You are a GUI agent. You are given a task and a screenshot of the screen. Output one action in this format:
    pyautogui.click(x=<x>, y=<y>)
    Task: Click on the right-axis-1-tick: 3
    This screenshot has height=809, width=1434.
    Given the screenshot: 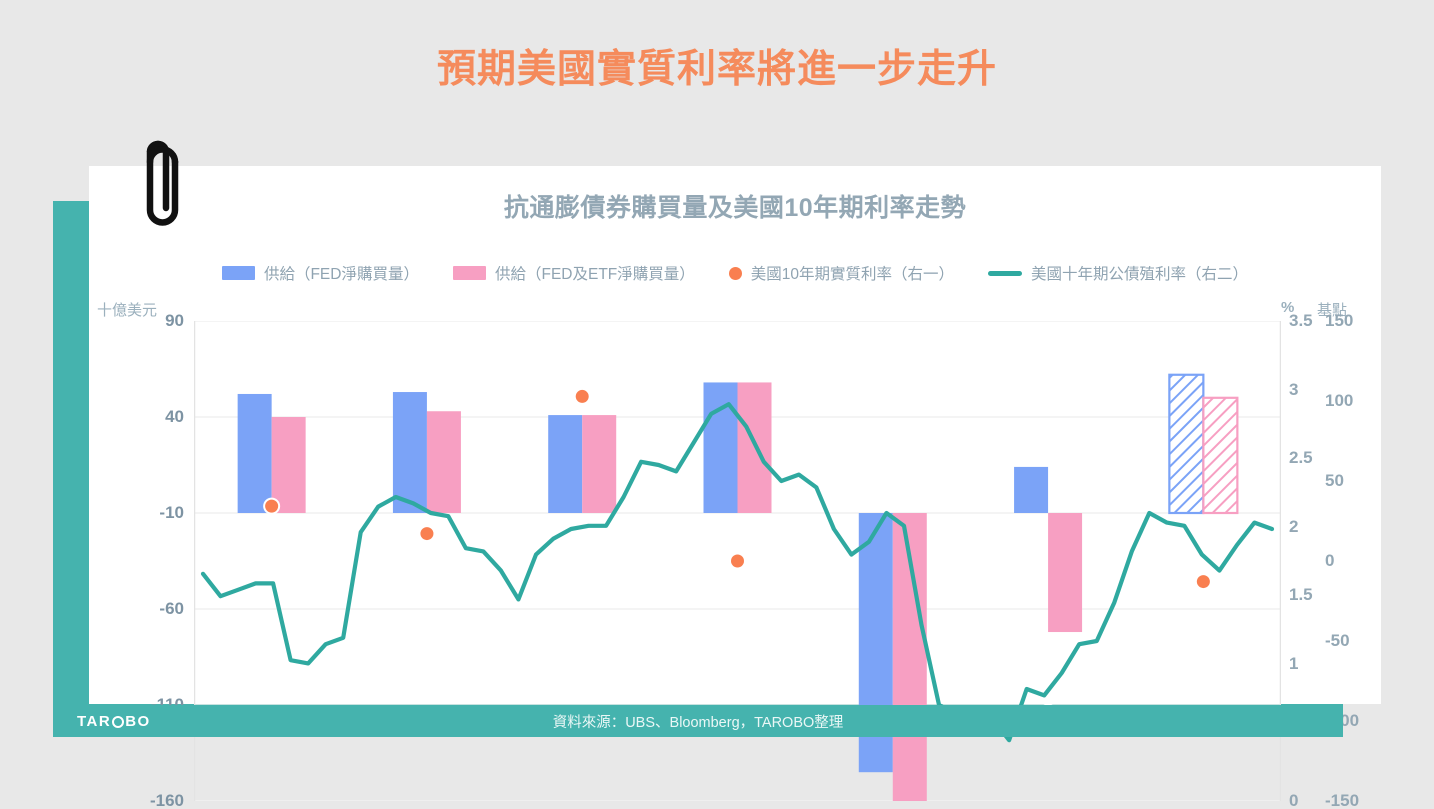 What is the action you would take?
    pyautogui.click(x=1294, y=389)
    